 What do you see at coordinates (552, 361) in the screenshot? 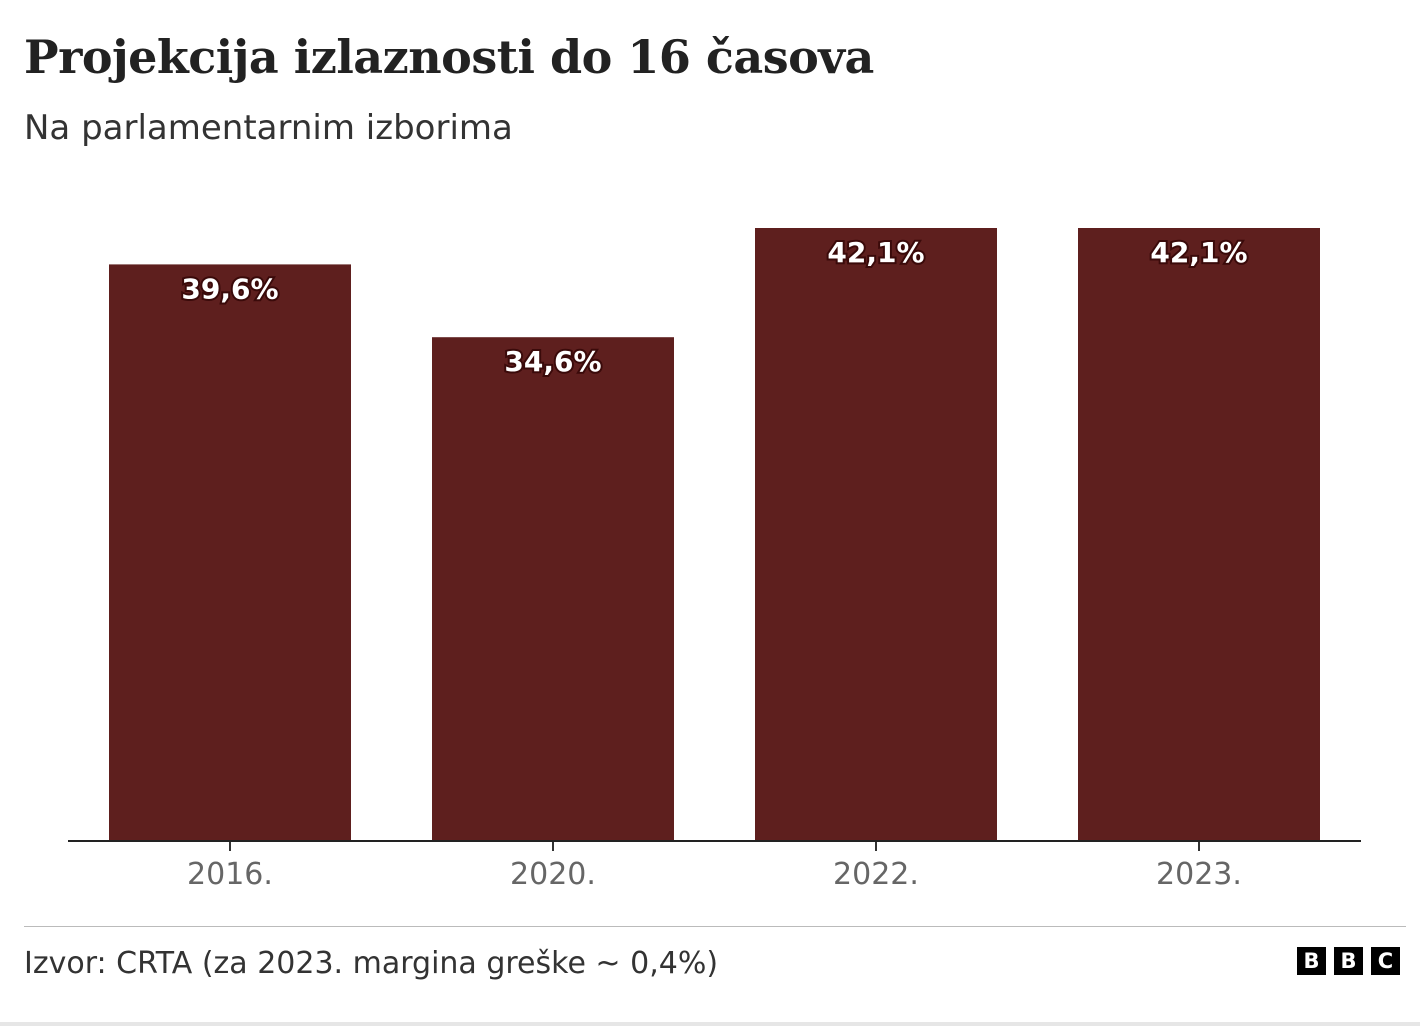
I see `data-label: 34,6%` at bounding box center [552, 361].